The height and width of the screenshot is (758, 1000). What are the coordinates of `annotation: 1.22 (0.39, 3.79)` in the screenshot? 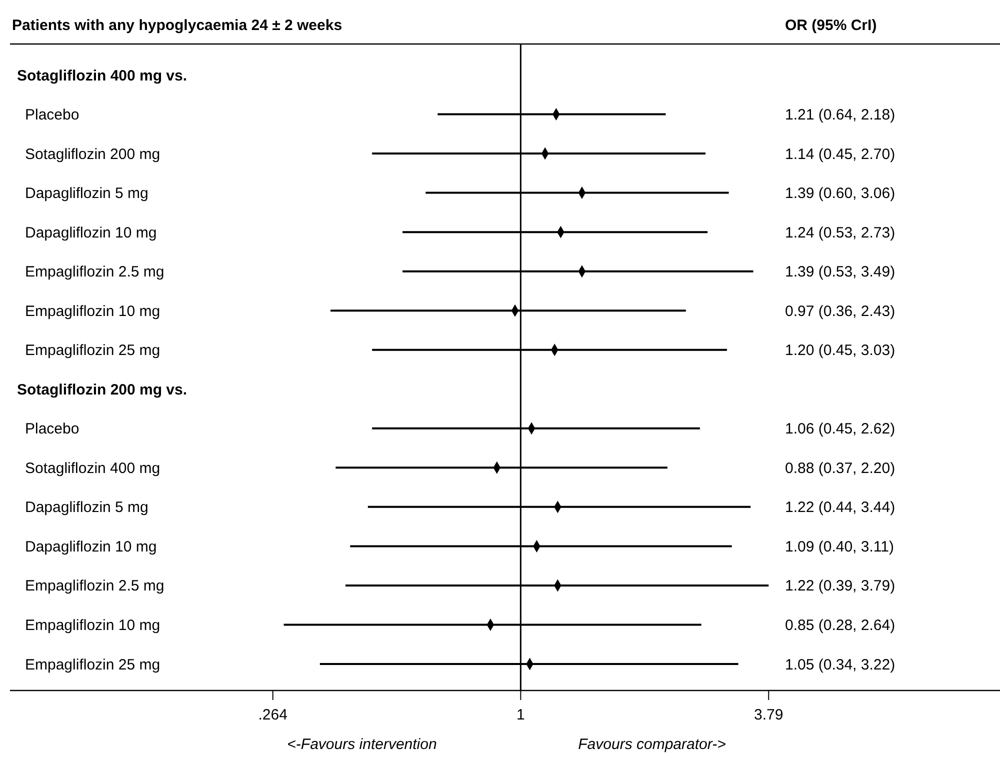 It's located at (840, 586).